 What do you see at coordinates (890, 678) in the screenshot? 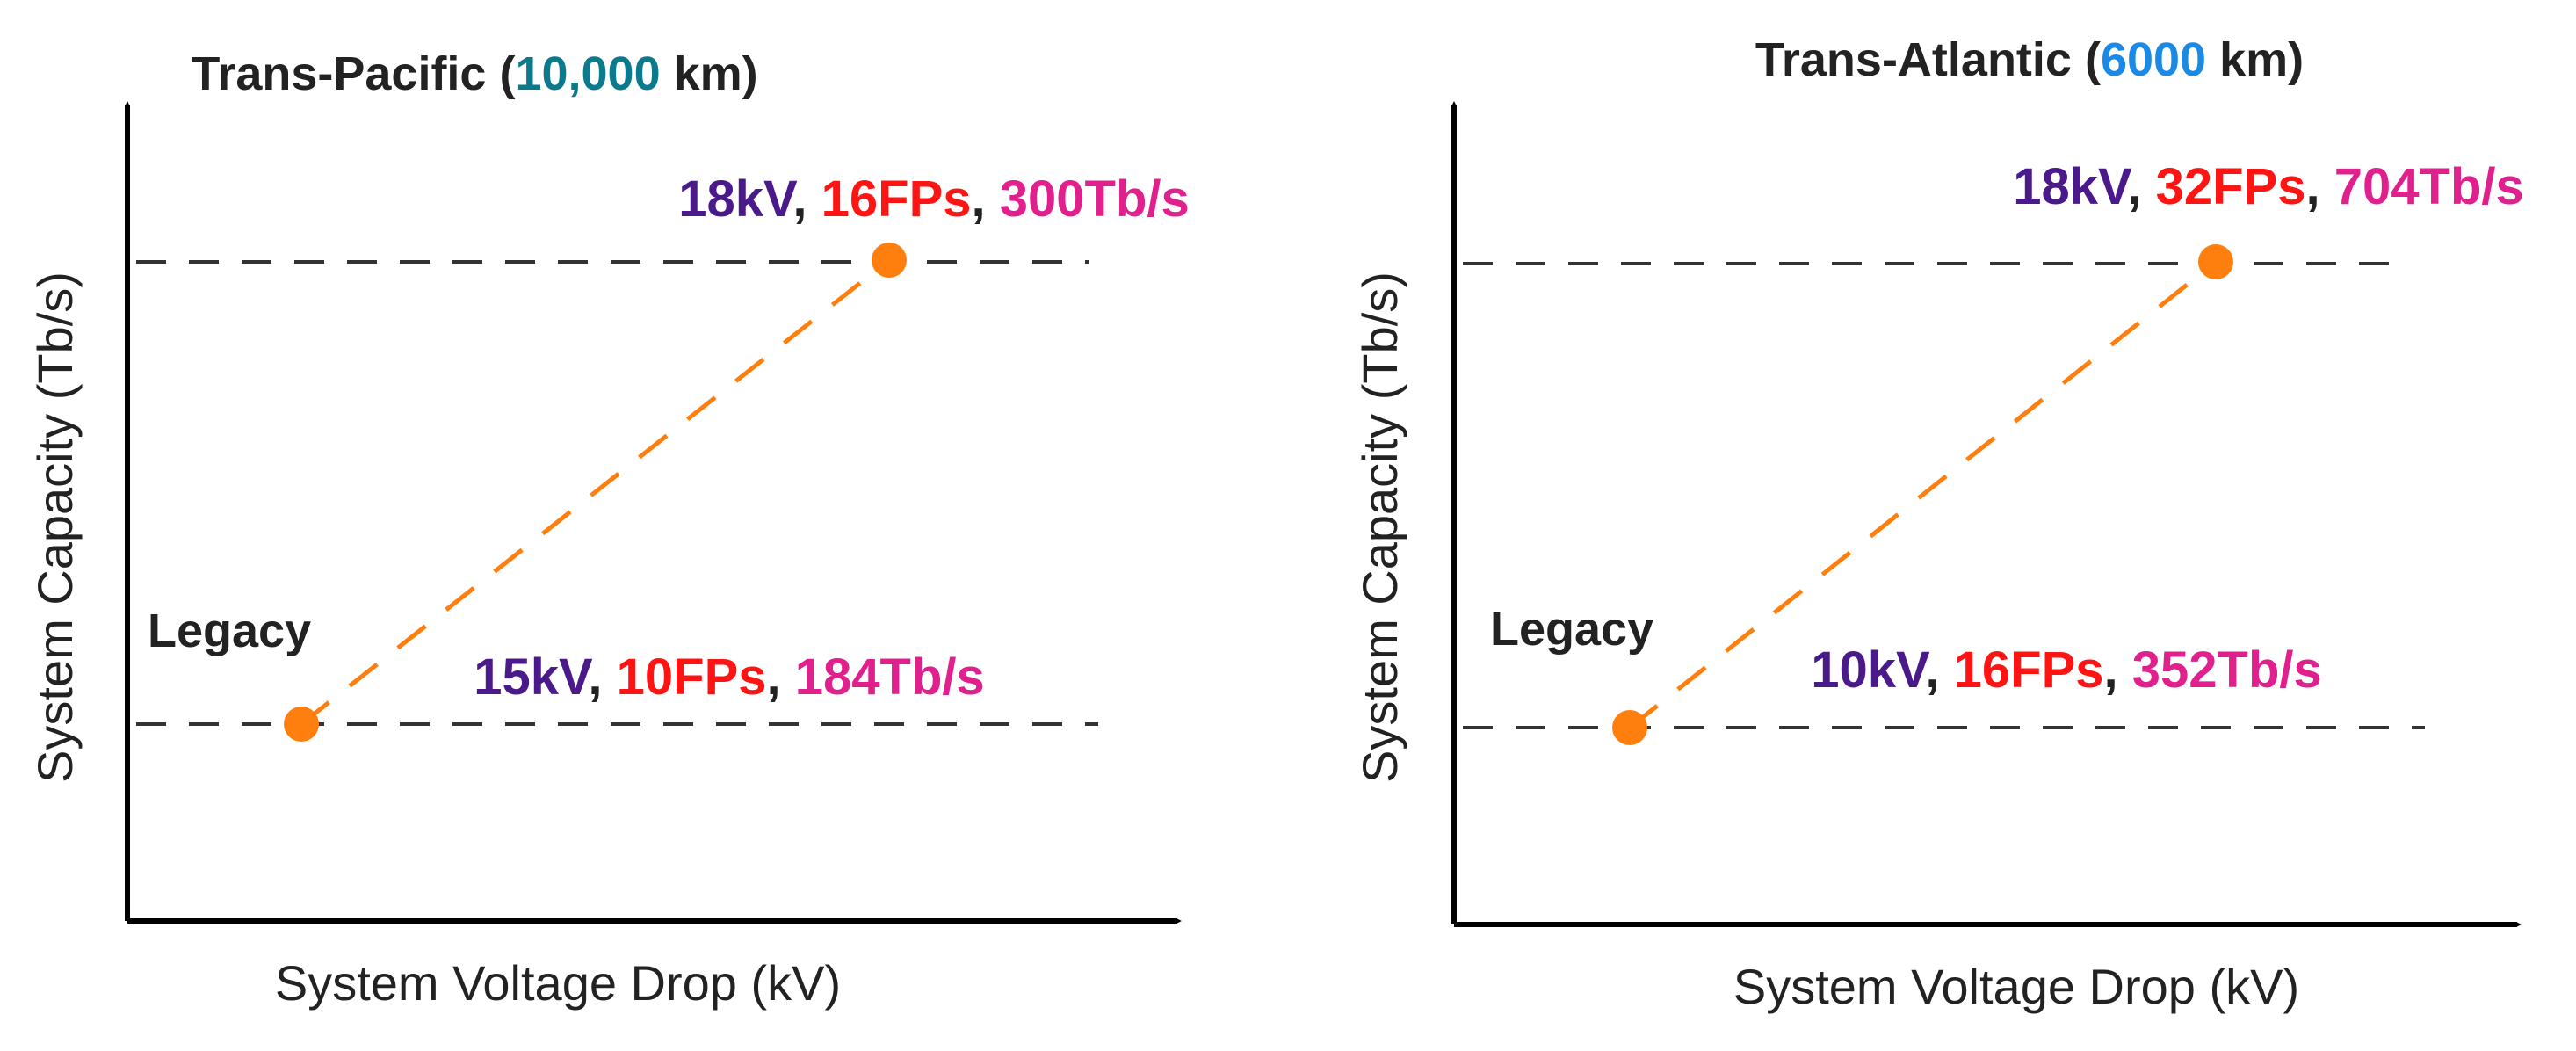
I see `label-capacity: 184Tb/s` at bounding box center [890, 678].